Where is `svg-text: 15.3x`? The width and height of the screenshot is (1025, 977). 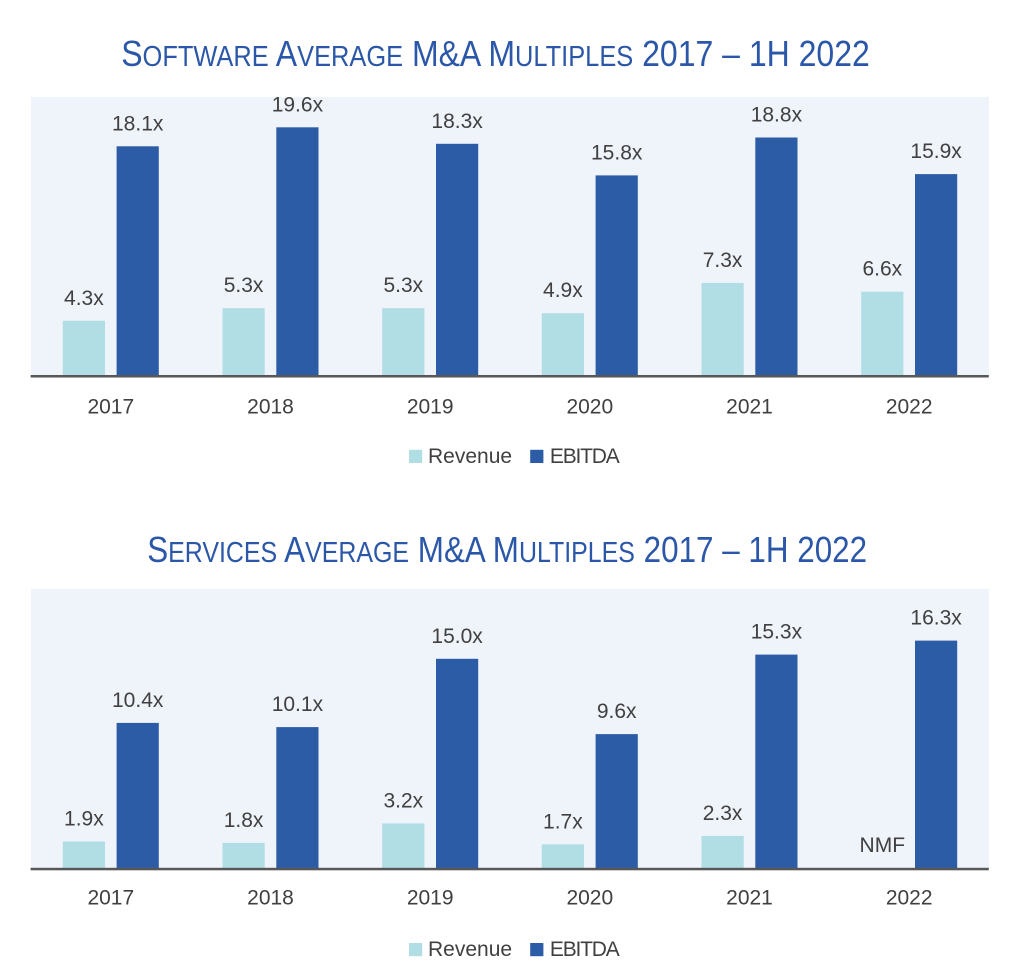 svg-text: 15.3x is located at coordinates (777, 632).